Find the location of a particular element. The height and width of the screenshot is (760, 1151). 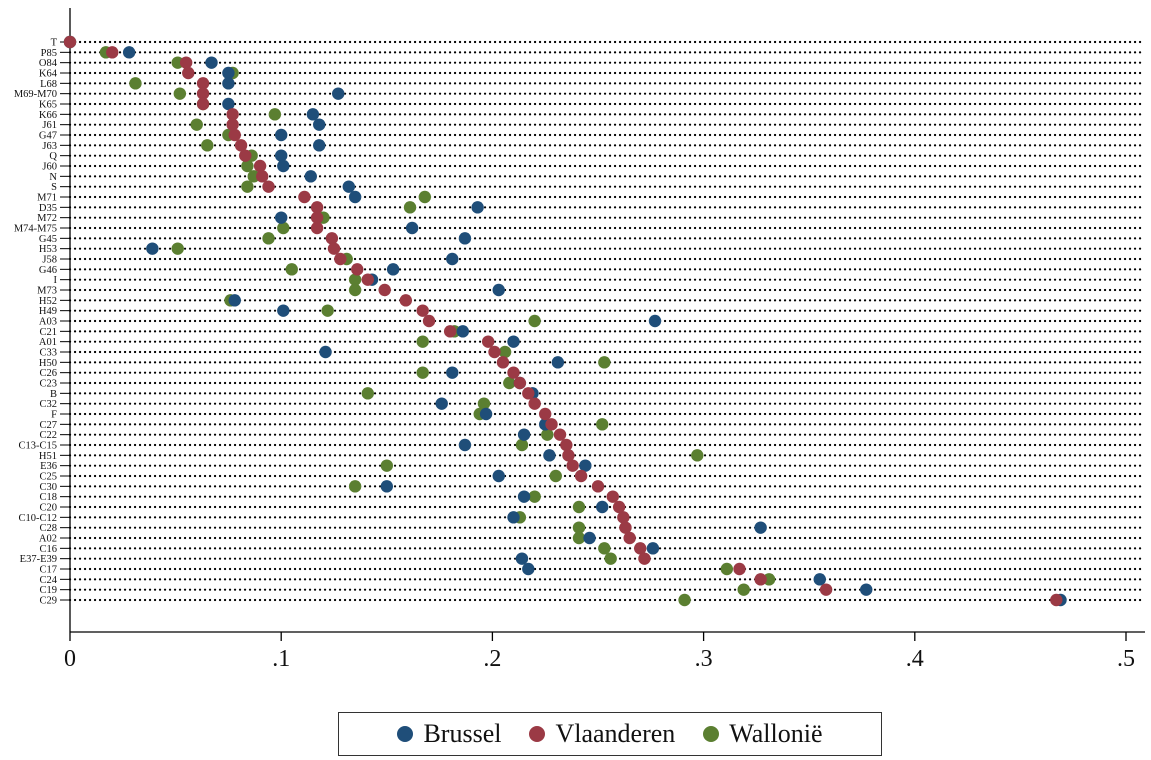

point-brussel-h53 is located at coordinates (152, 248).